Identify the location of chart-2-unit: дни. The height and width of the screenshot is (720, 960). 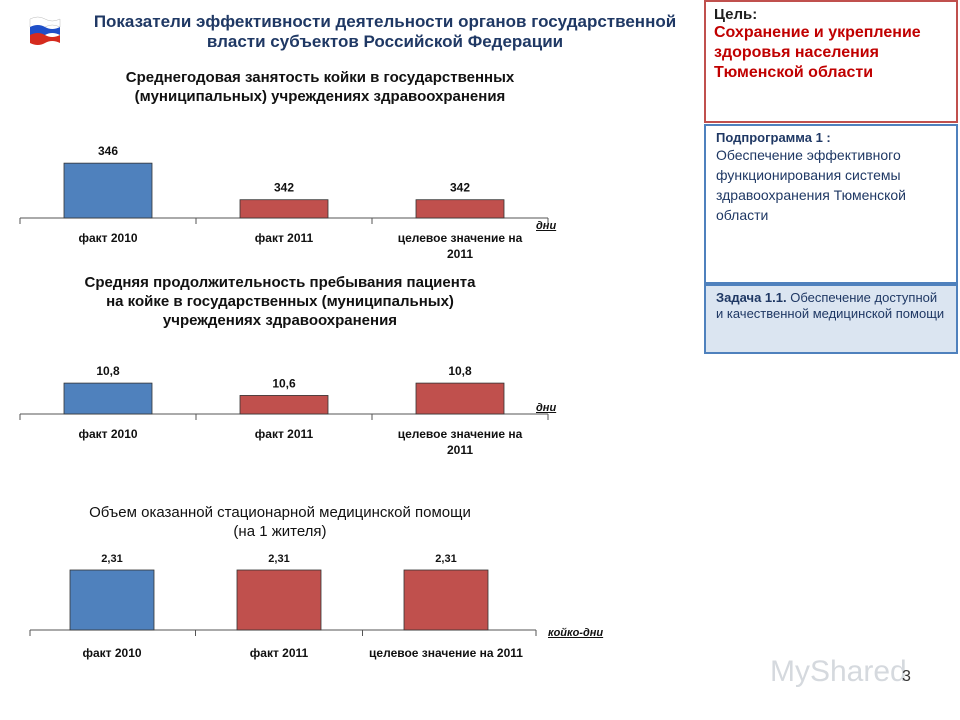
(546, 408).